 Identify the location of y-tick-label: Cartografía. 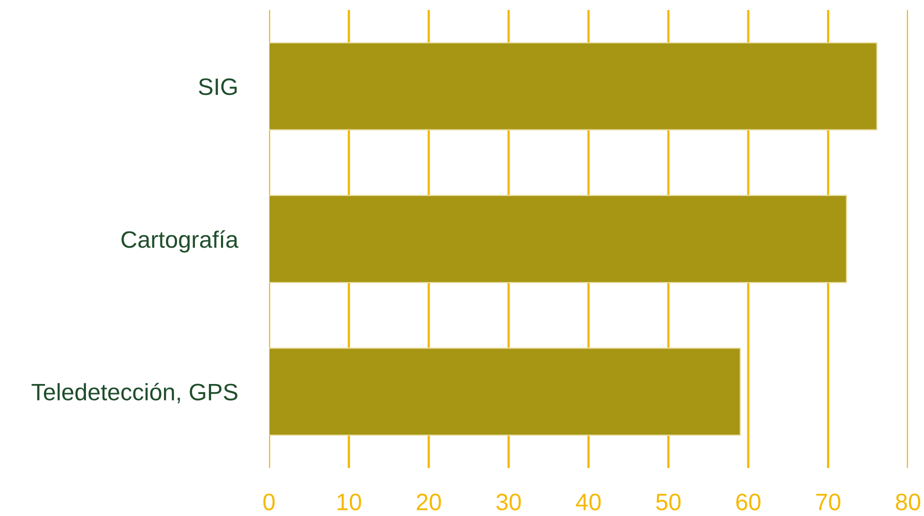
(180, 241).